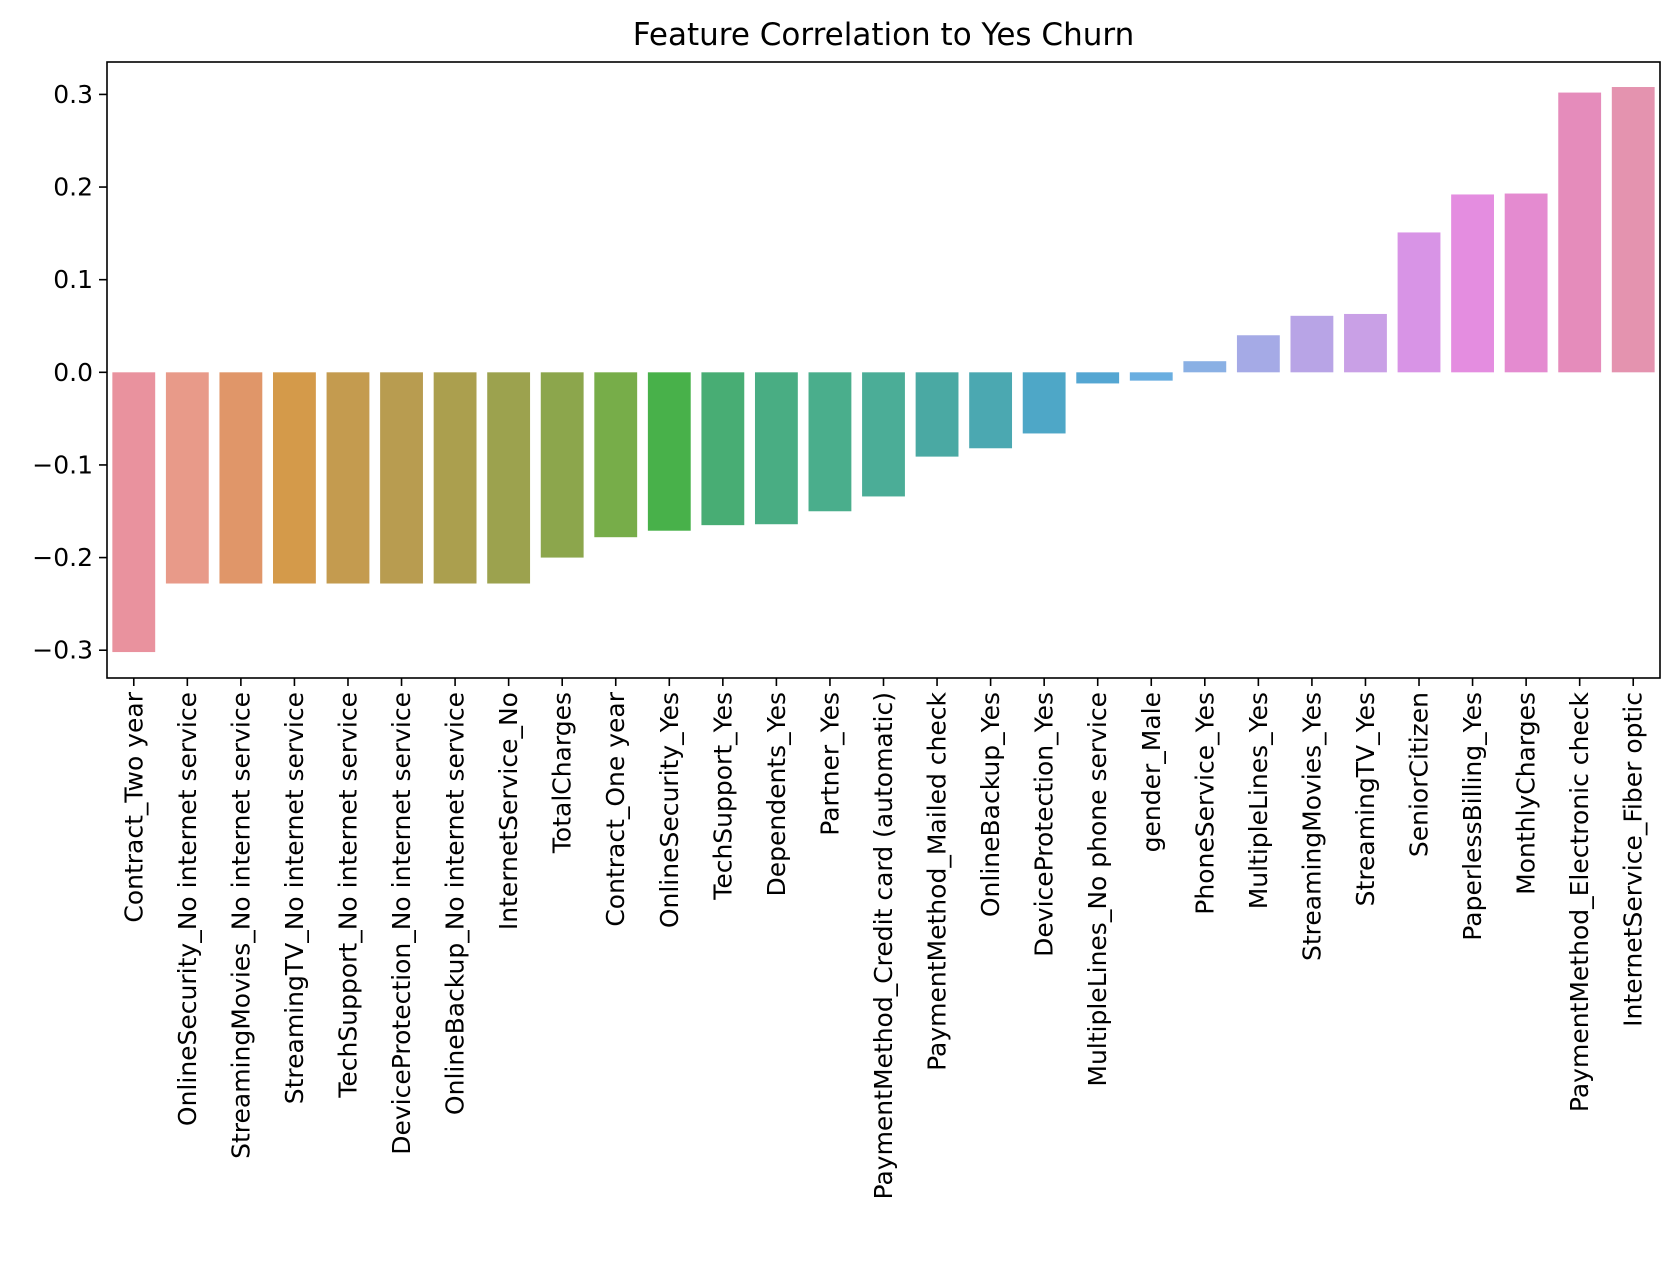  Describe the element at coordinates (1633, 859) in the screenshot. I see `x-tick-label: InternetService_Fiber optic` at that location.